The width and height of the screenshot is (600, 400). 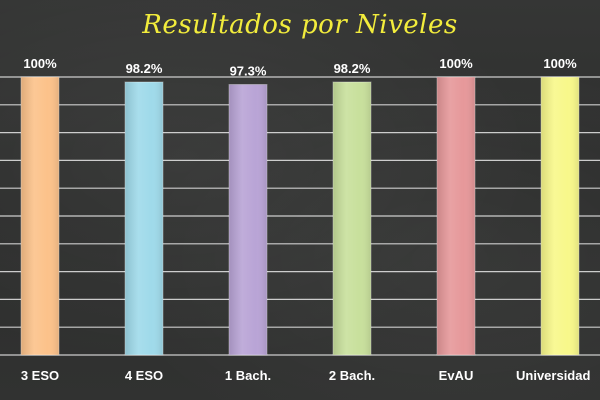 I want to click on value-labels: 100% 98.2% 97.3% 98.2% 100% 100%, so click(x=300, y=67).